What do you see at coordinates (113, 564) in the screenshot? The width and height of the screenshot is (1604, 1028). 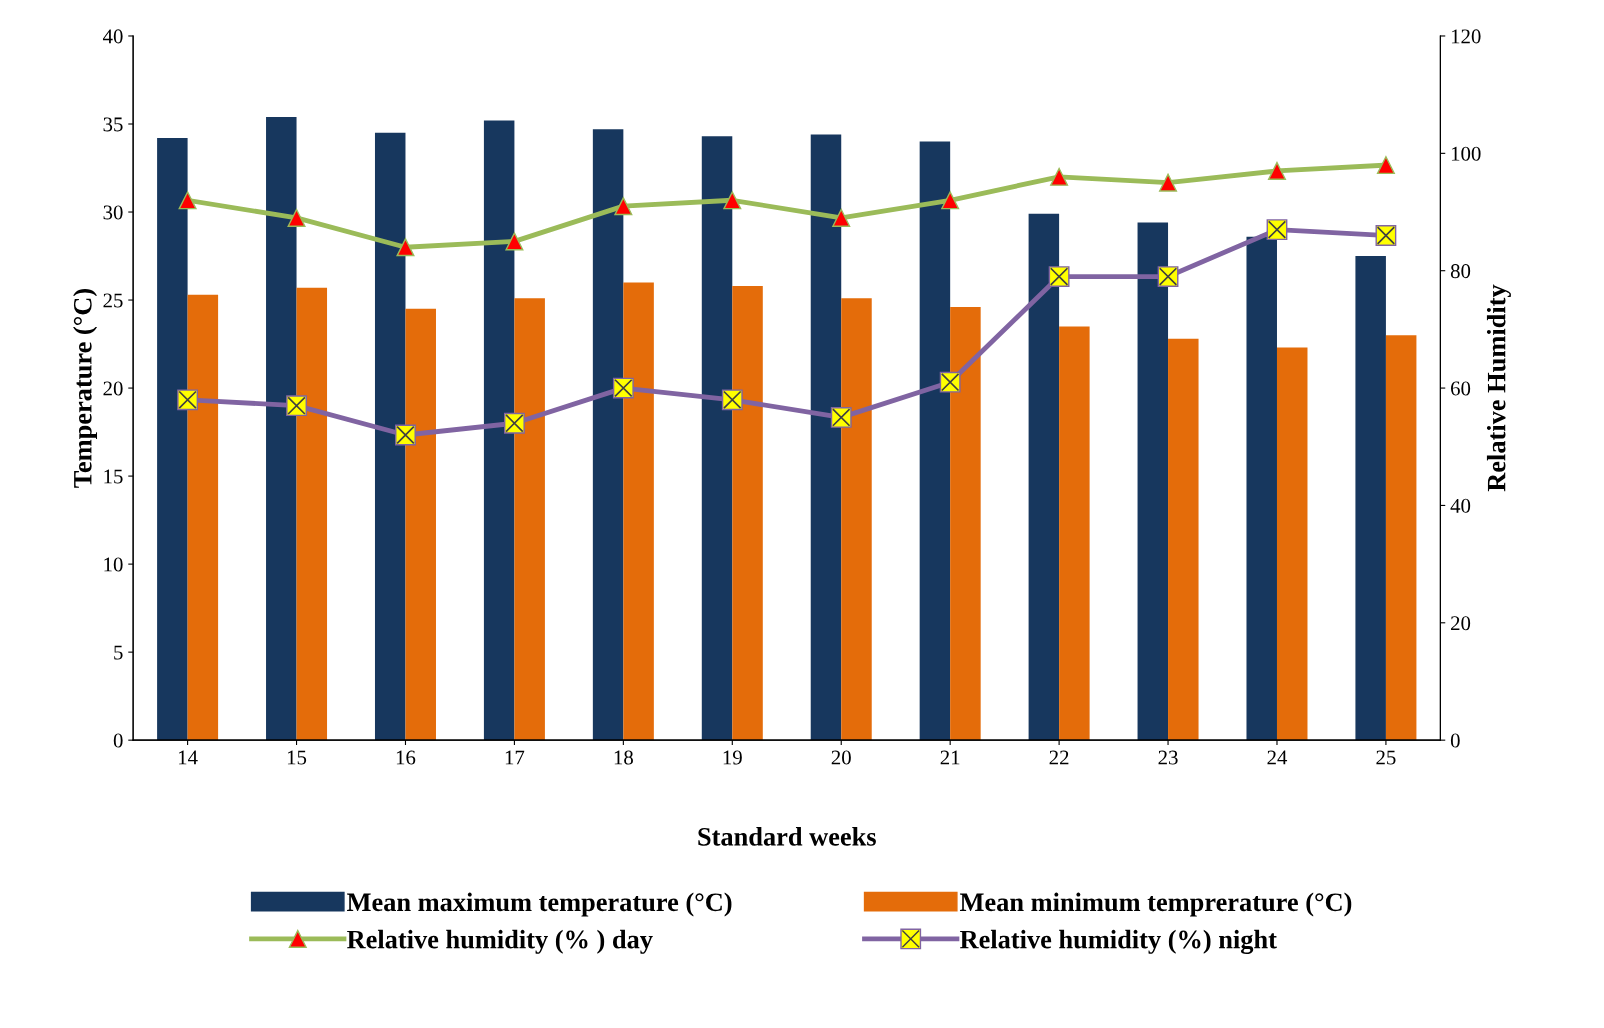 I see `y-tick-label: 10` at bounding box center [113, 564].